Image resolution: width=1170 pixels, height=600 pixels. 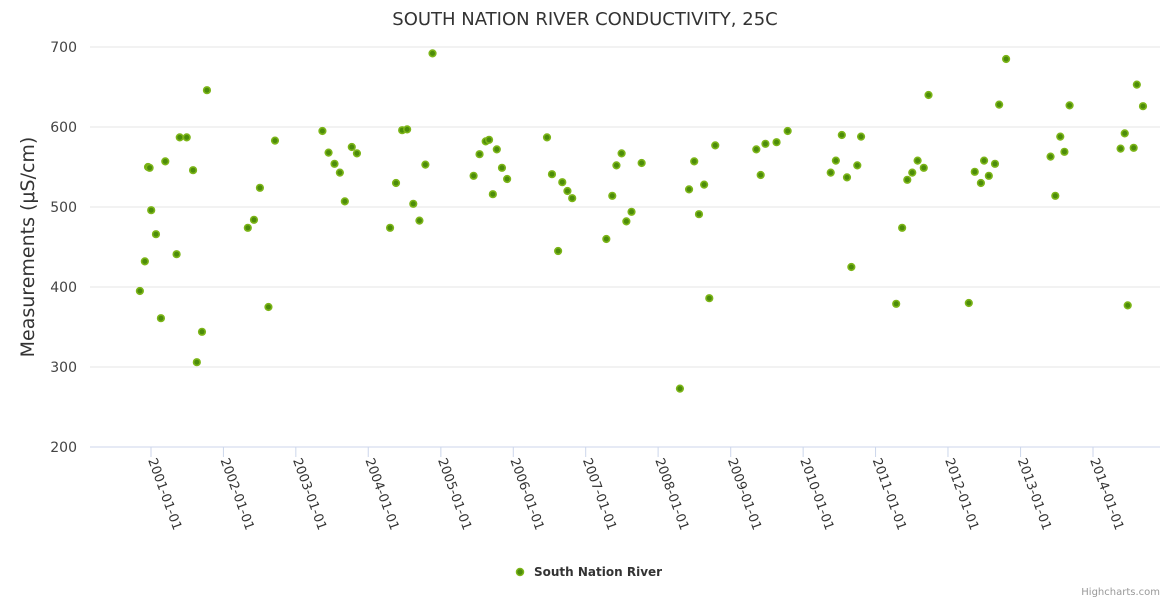 I want to click on legend-item-south-nation-river: South Nation River, so click(x=598, y=572).